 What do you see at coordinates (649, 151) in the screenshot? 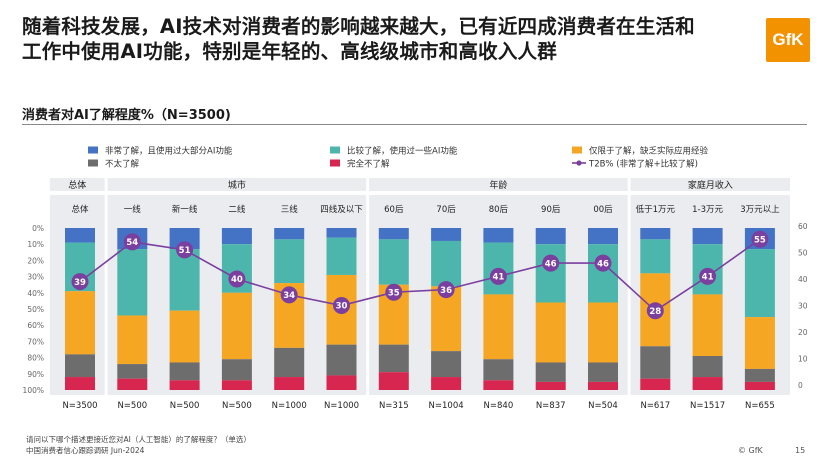
I see `legend-label-limited: 仅限于了解，缺乏实际应用经验` at bounding box center [649, 151].